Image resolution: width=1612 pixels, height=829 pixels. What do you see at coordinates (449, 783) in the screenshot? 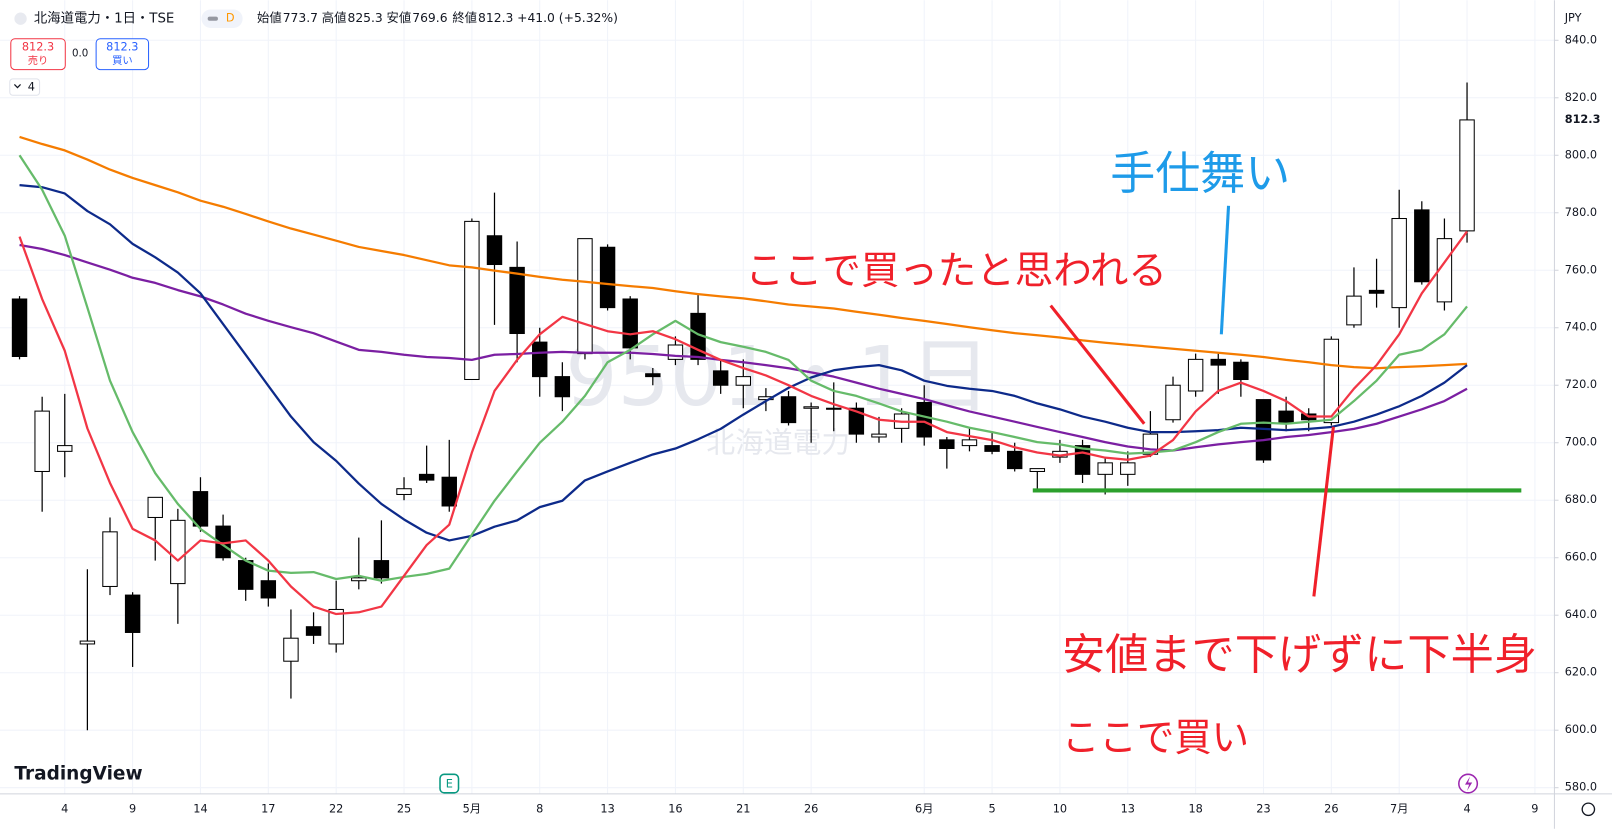
I see `earnings-icon` at bounding box center [449, 783].